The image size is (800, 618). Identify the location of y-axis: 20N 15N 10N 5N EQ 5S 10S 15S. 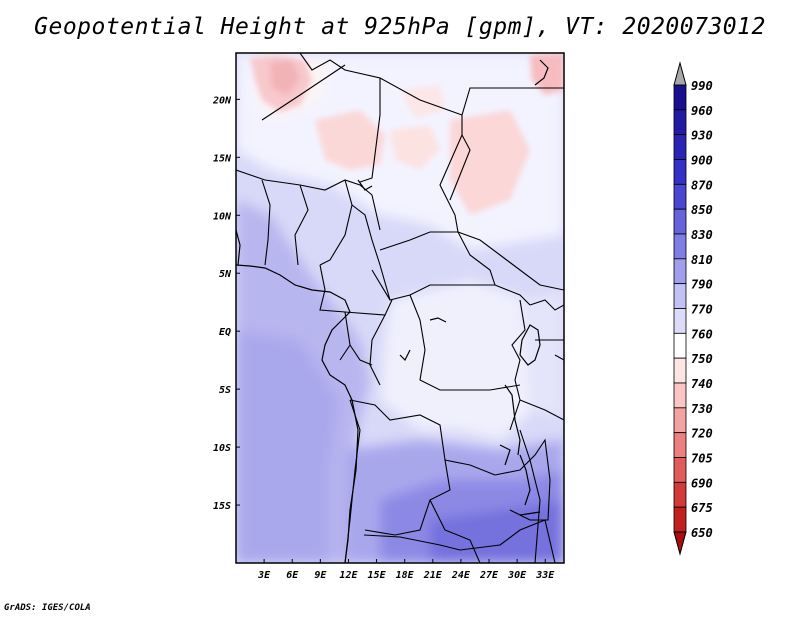
(226, 303).